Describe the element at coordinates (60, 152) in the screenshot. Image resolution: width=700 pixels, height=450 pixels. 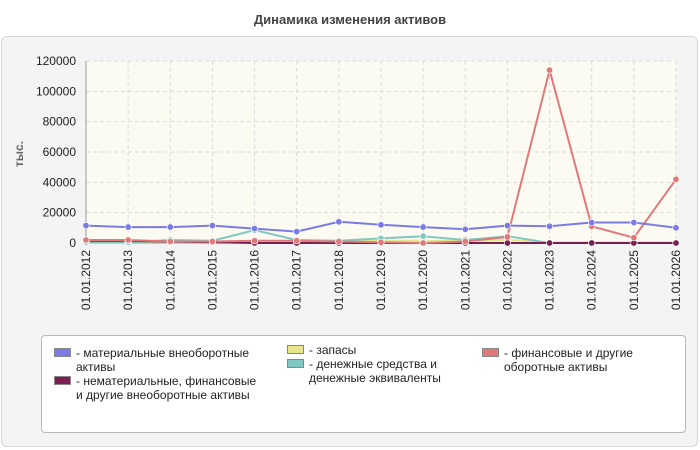
I see `y-tick-label: 60000` at that location.